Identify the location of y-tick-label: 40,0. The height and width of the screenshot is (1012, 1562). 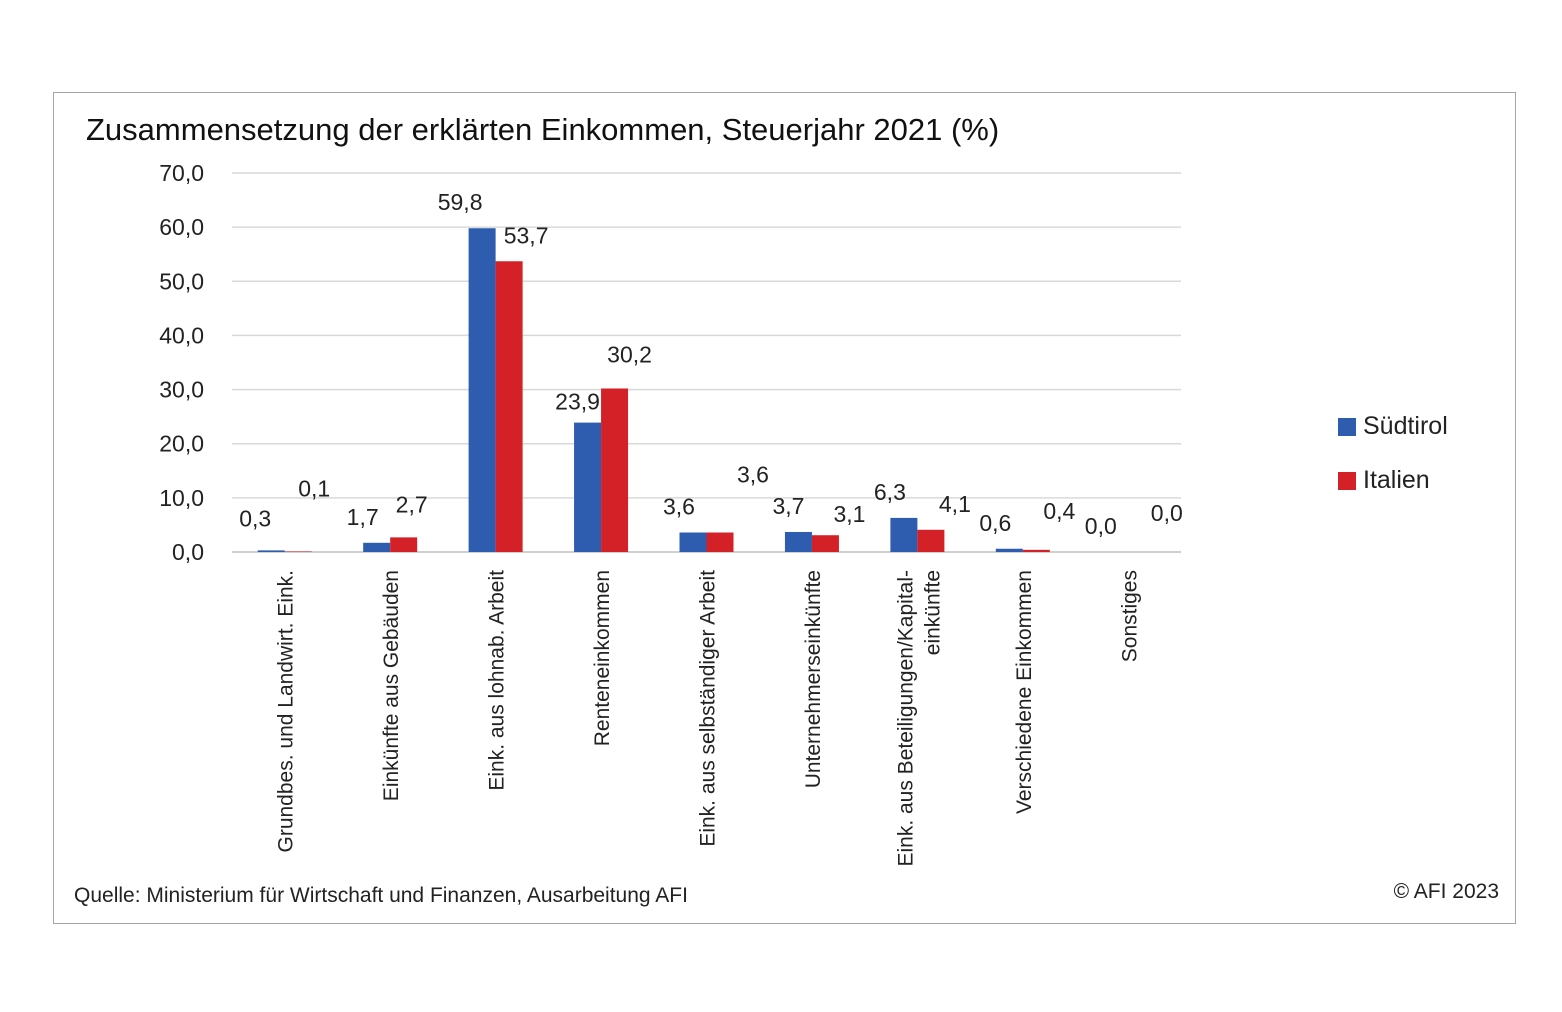
(181, 335).